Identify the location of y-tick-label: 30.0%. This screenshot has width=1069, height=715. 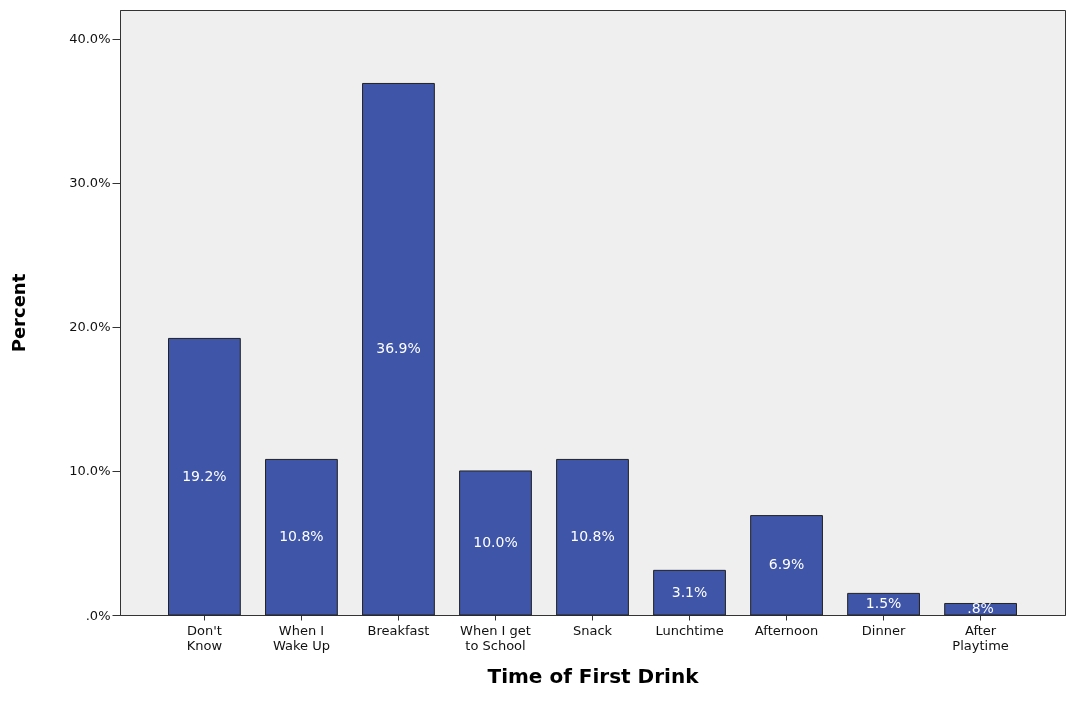
(90, 183).